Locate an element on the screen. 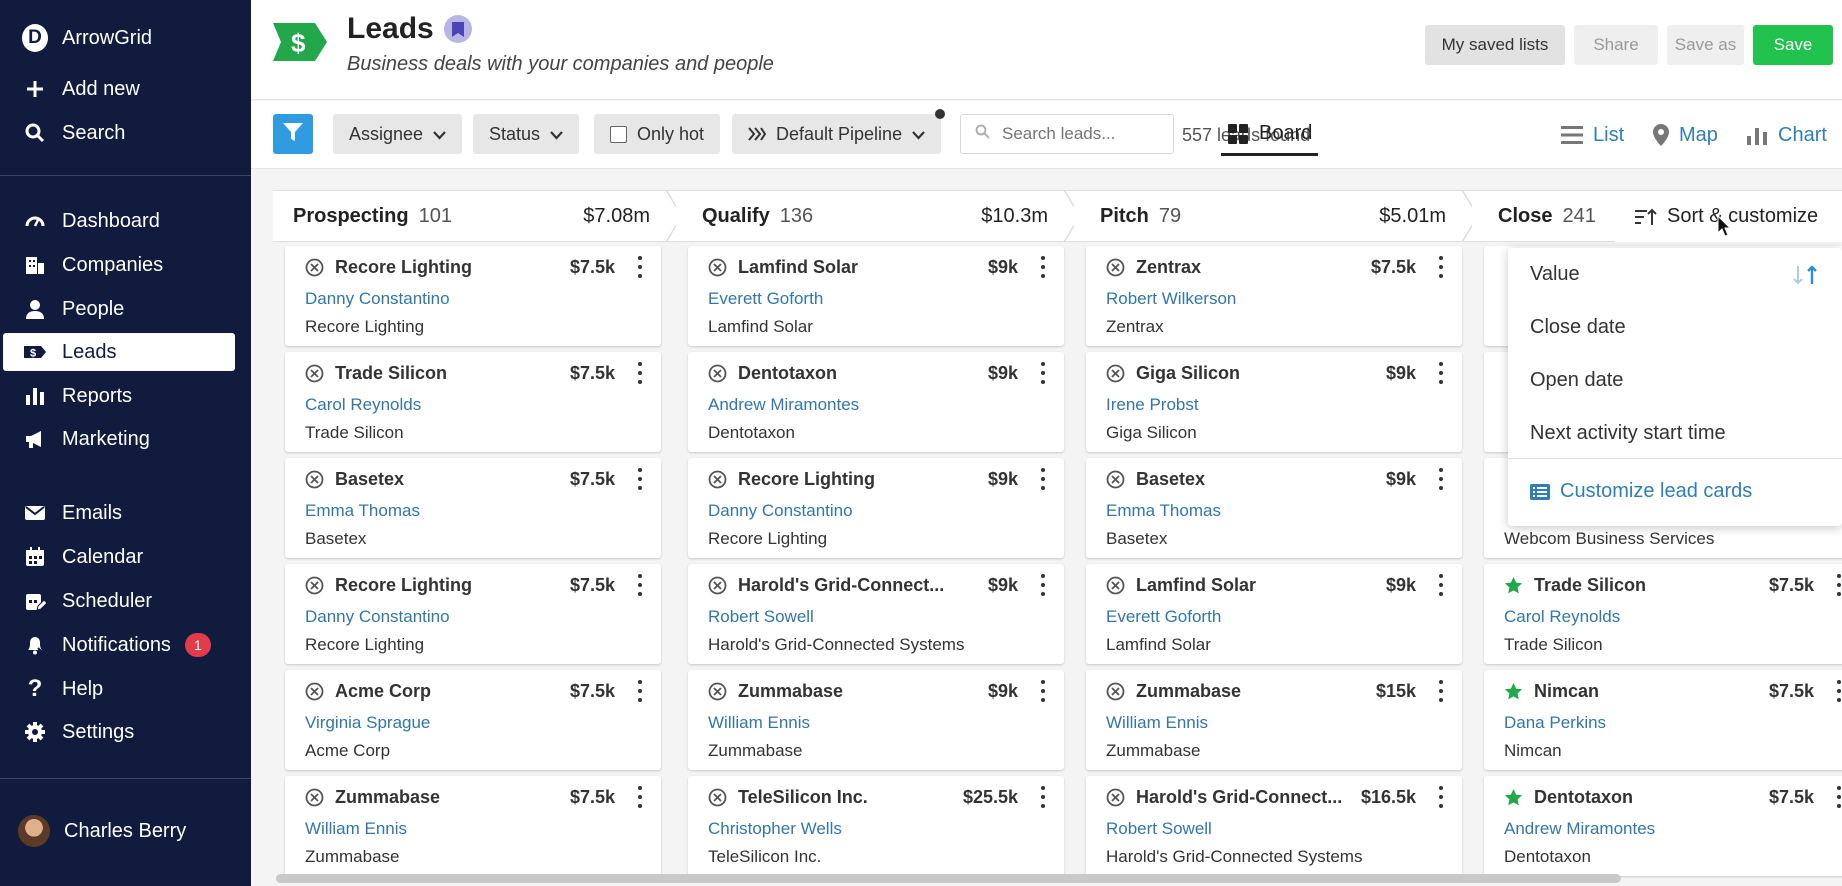  lead-card: Basetex $9k Emma Thomas Basetex is located at coordinates (1274, 508).